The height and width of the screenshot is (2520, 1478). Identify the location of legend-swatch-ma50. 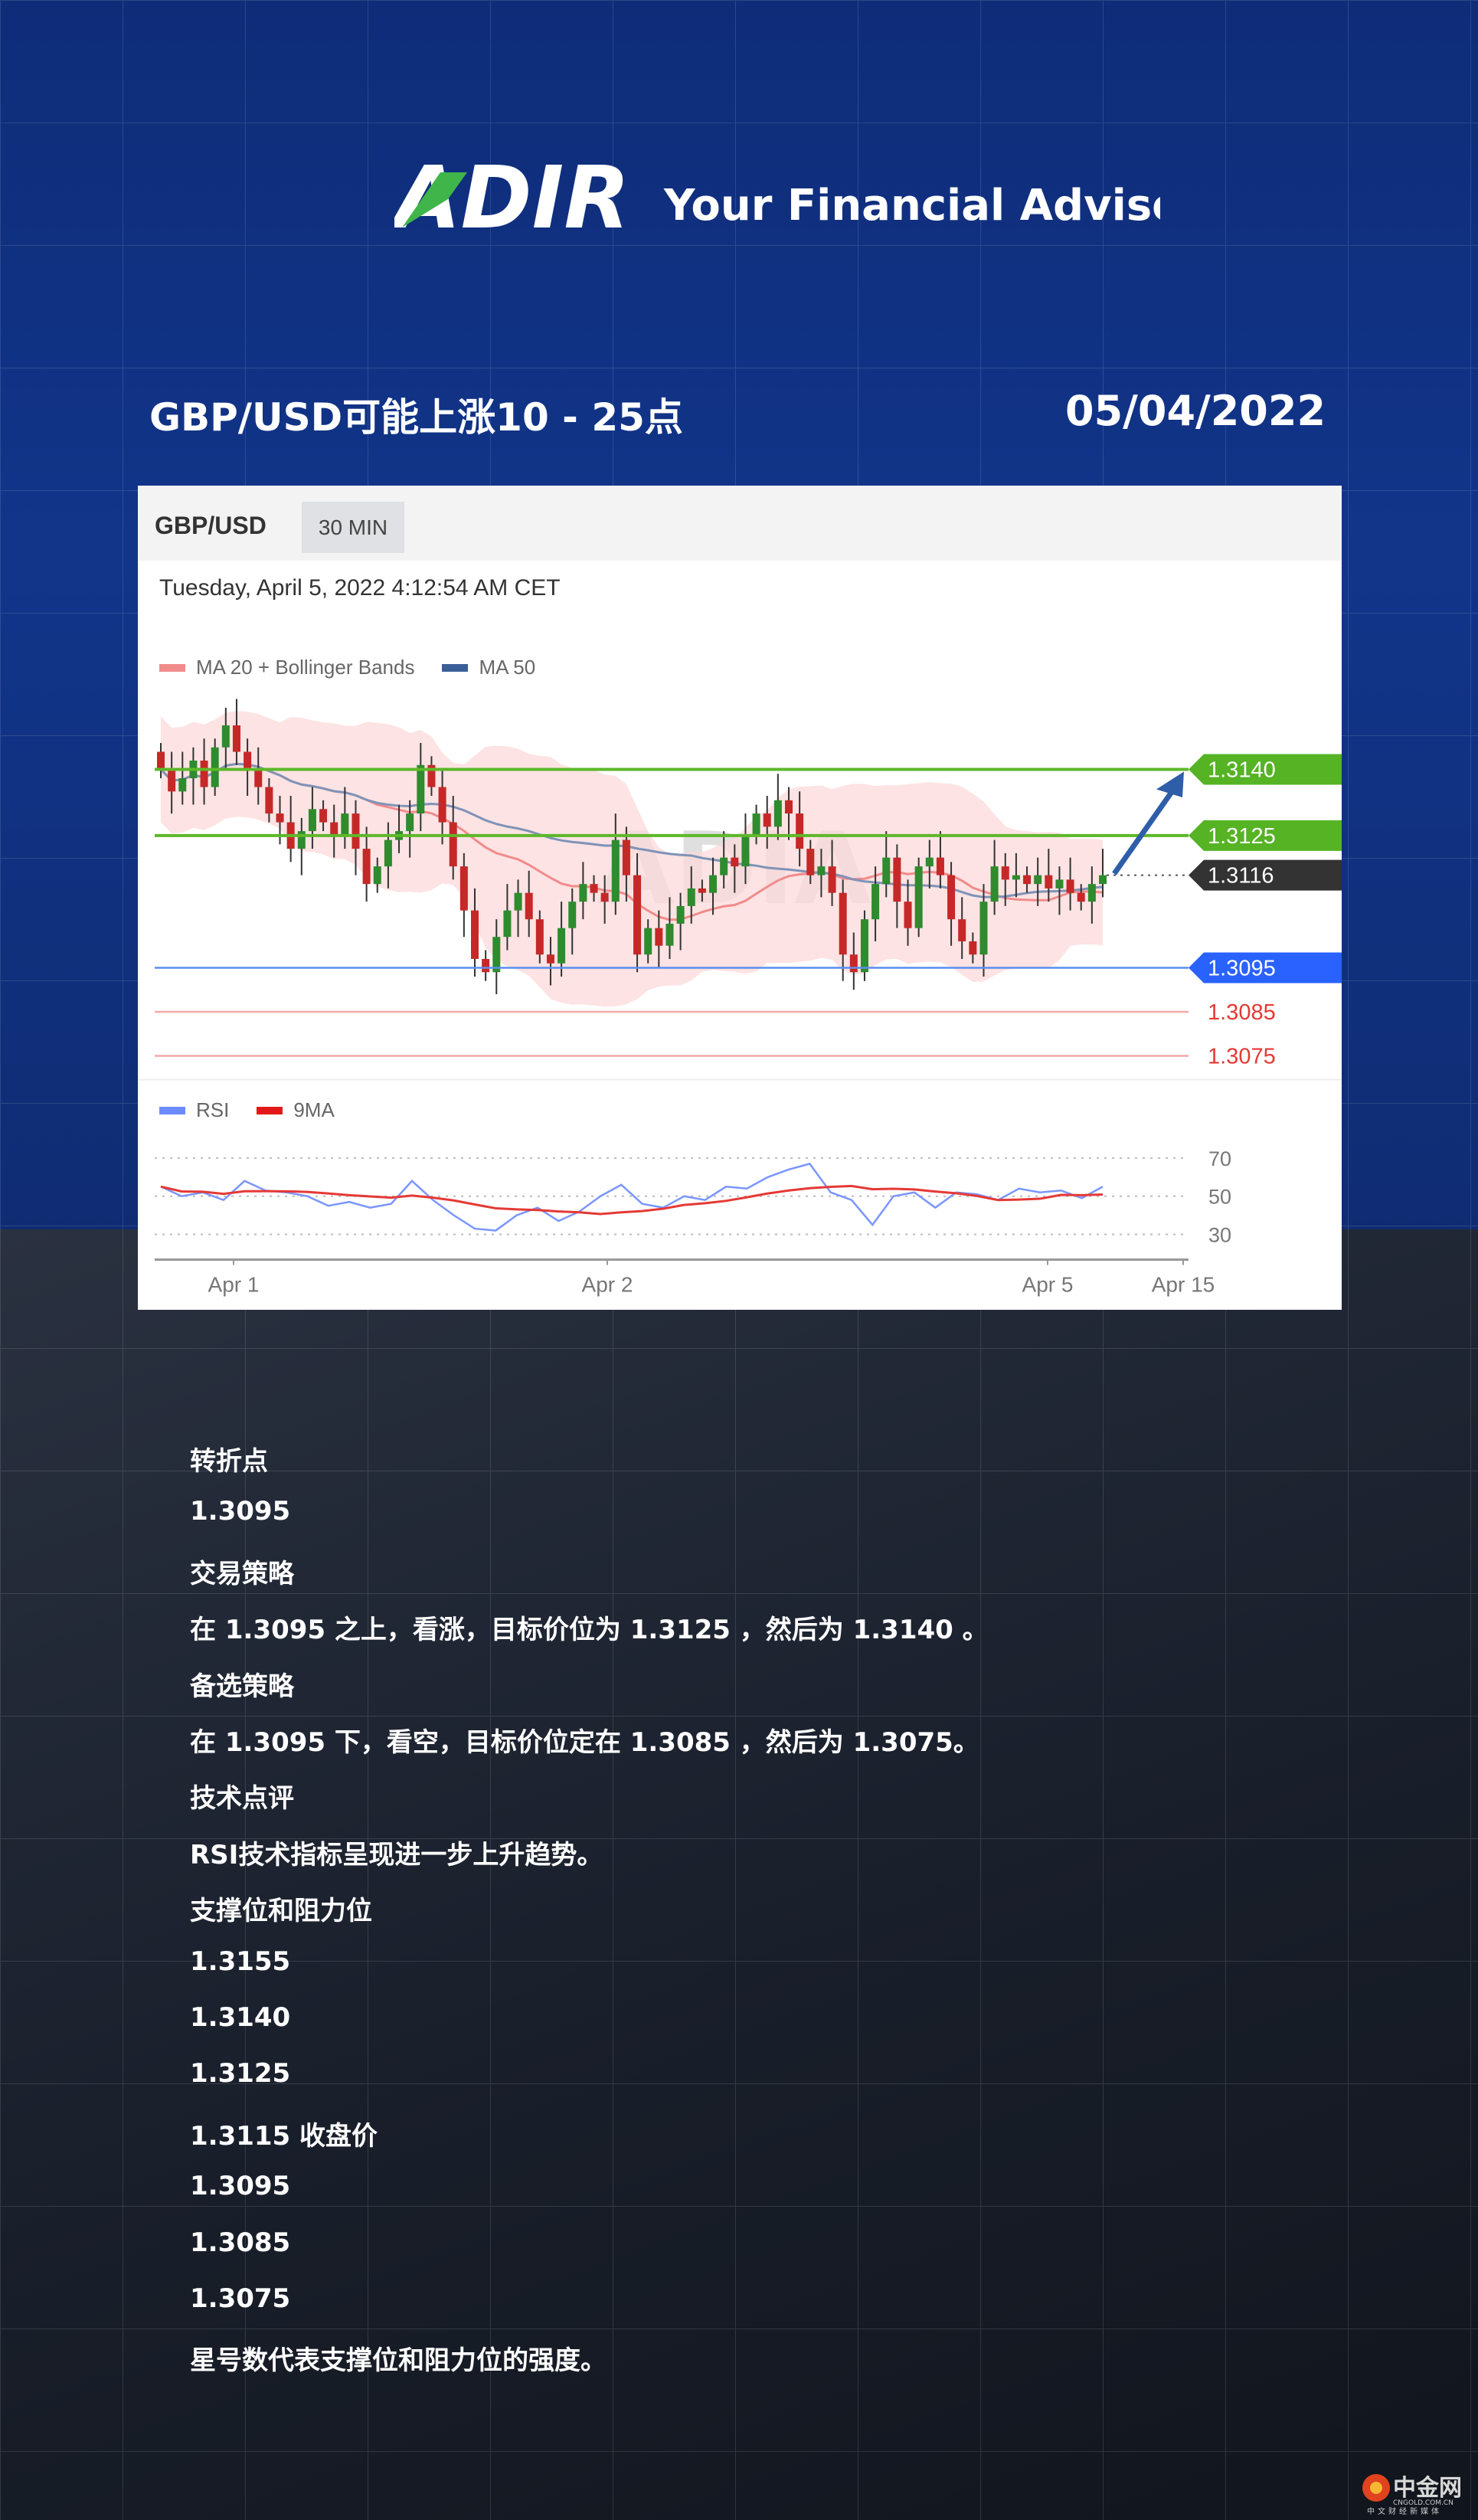
(456, 667).